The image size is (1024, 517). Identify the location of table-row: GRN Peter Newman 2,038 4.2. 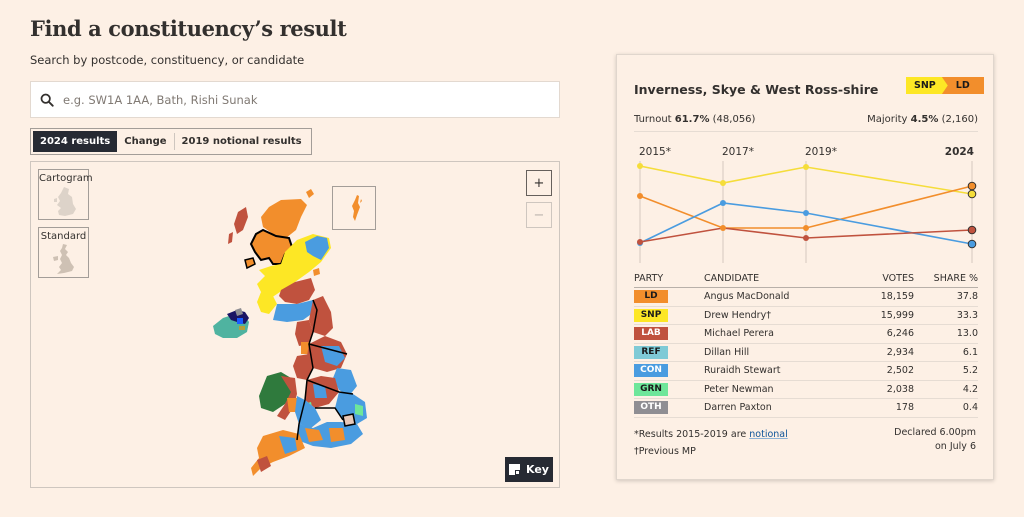
(806, 389).